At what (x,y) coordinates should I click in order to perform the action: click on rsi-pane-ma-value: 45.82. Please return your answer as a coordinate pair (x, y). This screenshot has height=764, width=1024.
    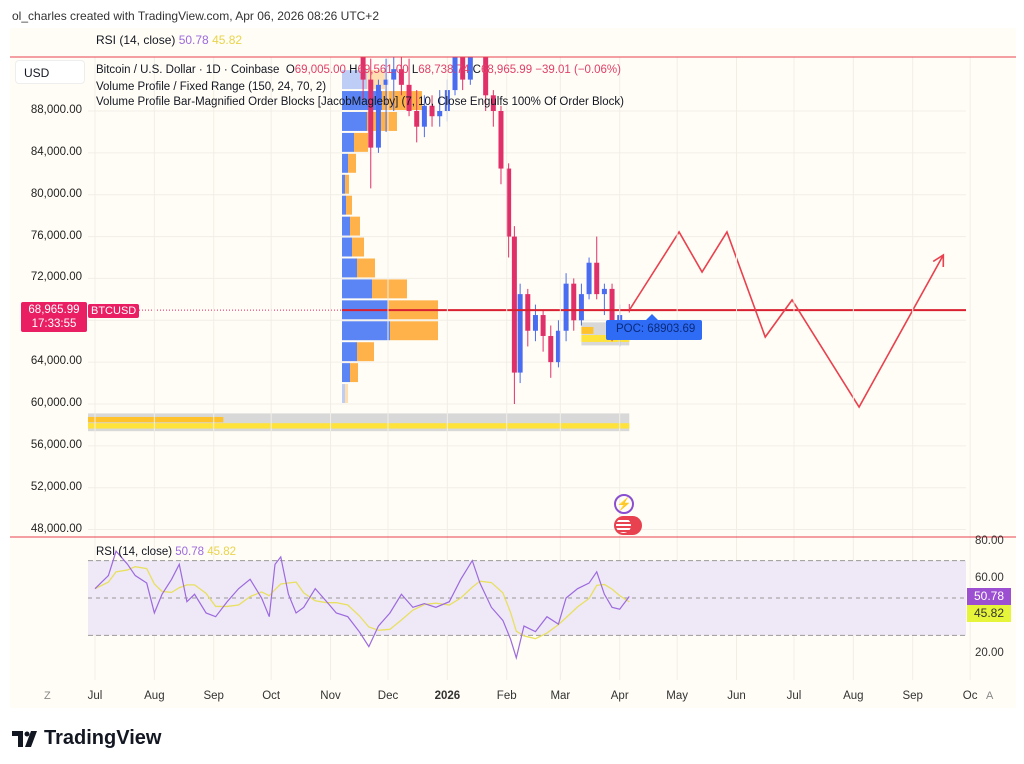
    Looking at the image, I should click on (222, 552).